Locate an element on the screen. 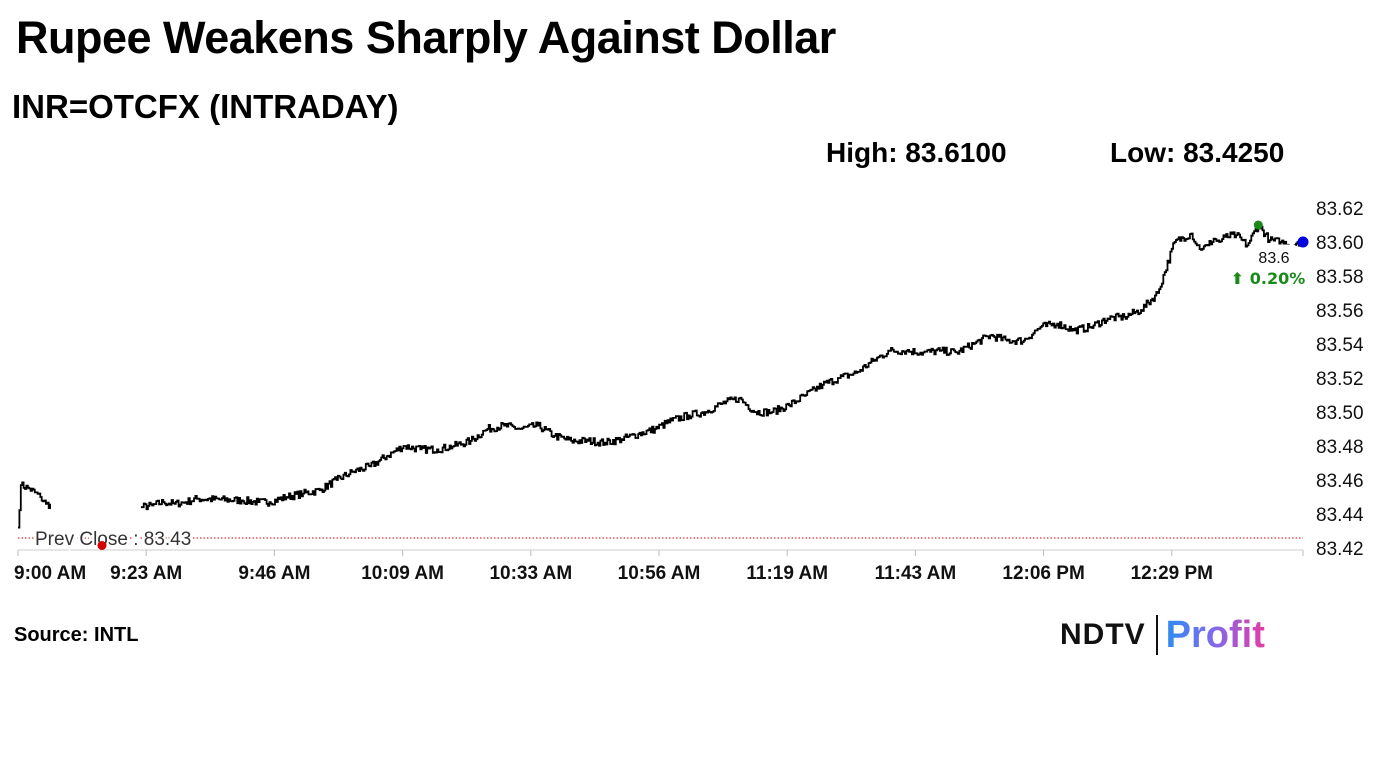 Image resolution: width=1382 pixels, height=777 pixels. last-value-marker is located at coordinates (1303, 242).